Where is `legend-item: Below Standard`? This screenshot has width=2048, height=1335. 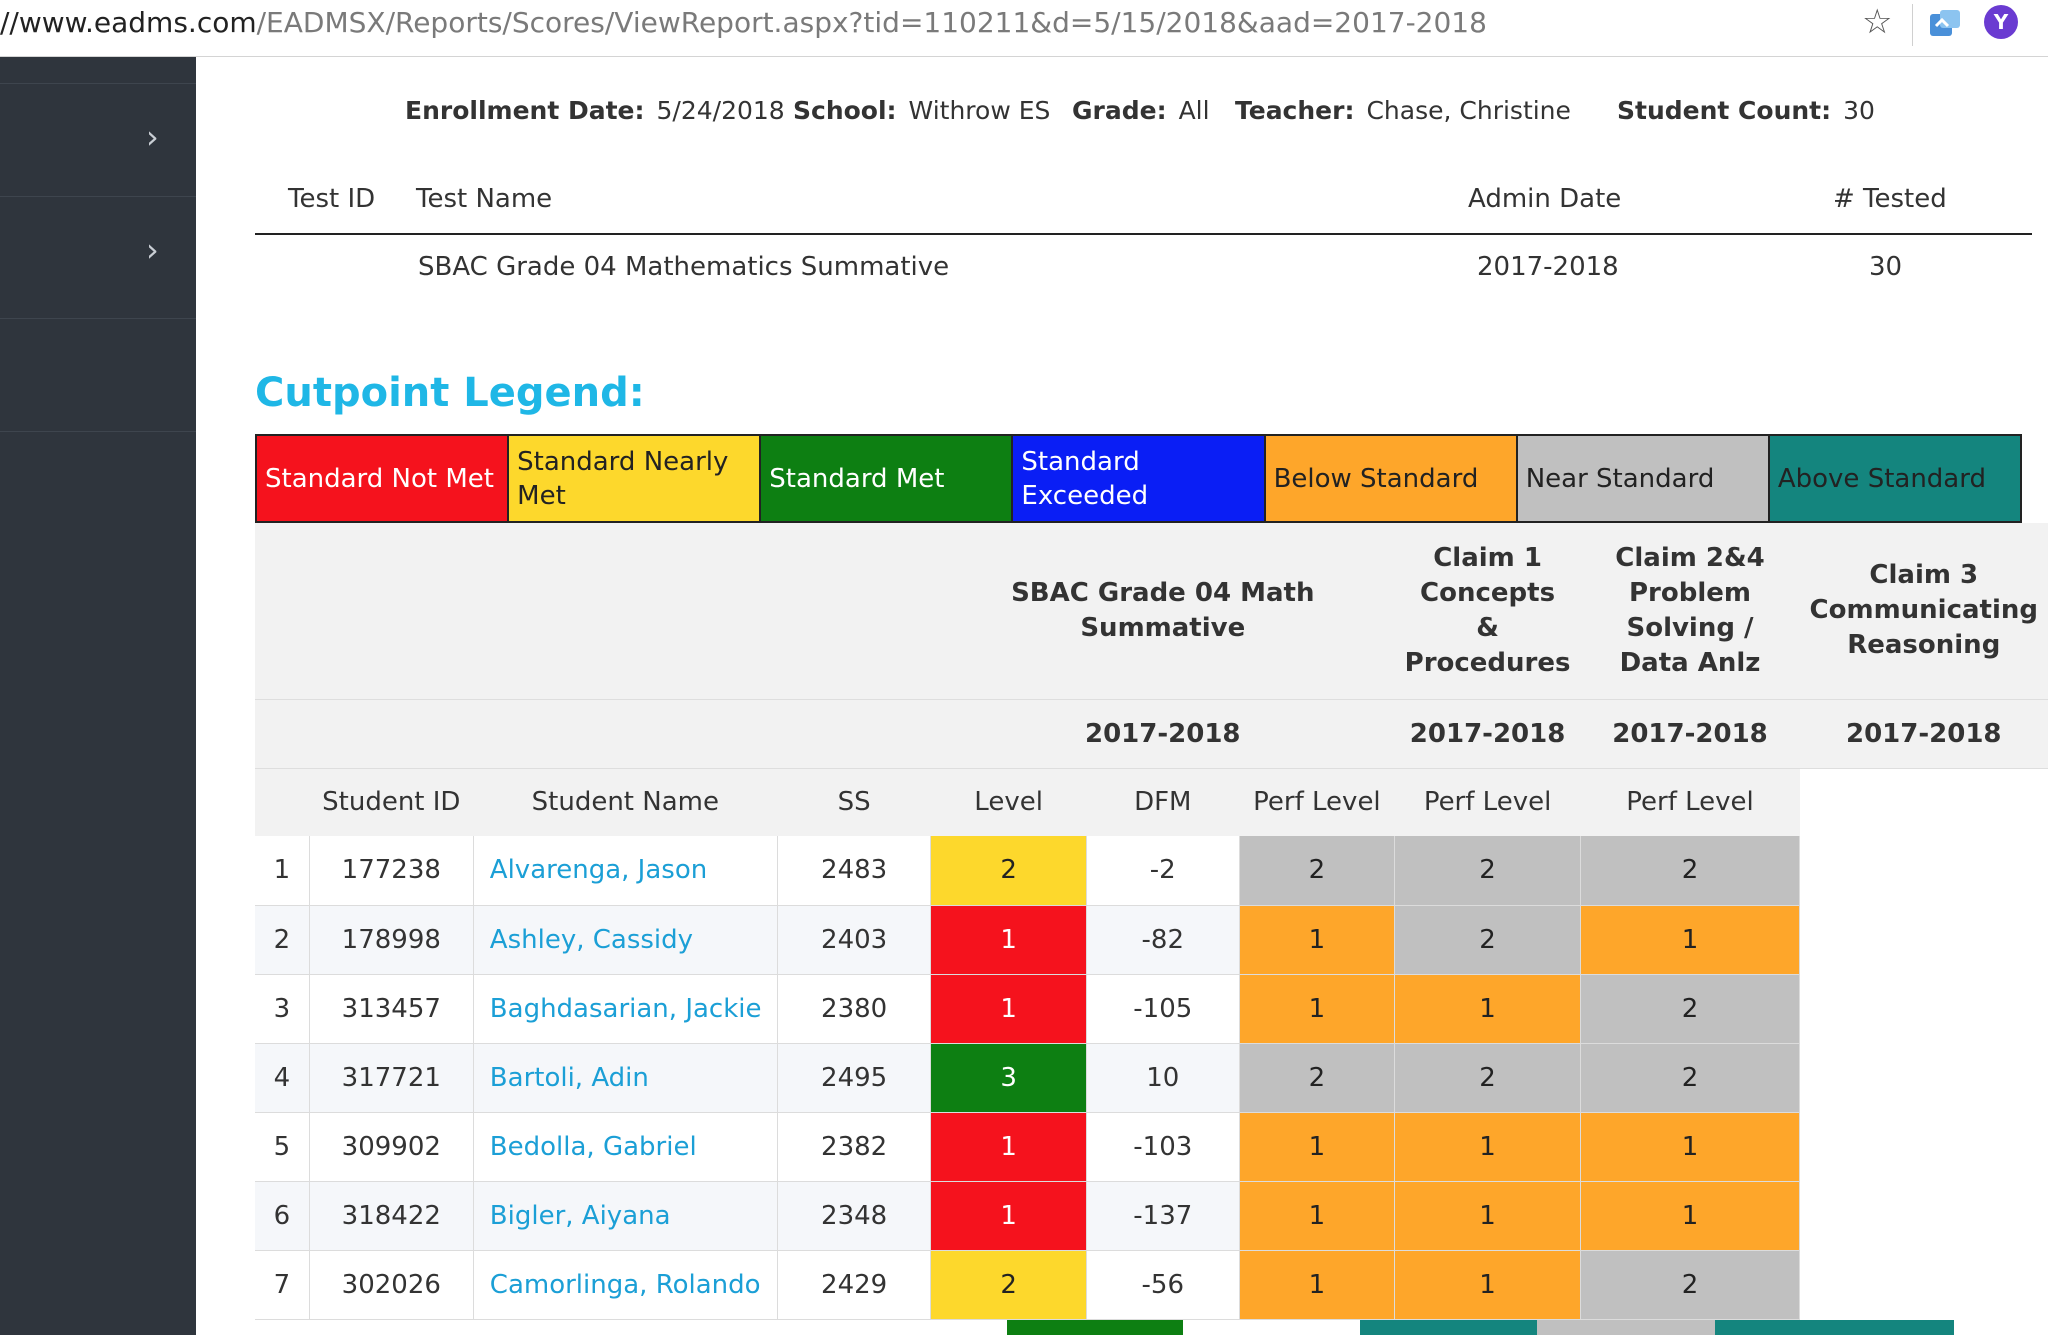 legend-item: Below Standard is located at coordinates (1391, 478).